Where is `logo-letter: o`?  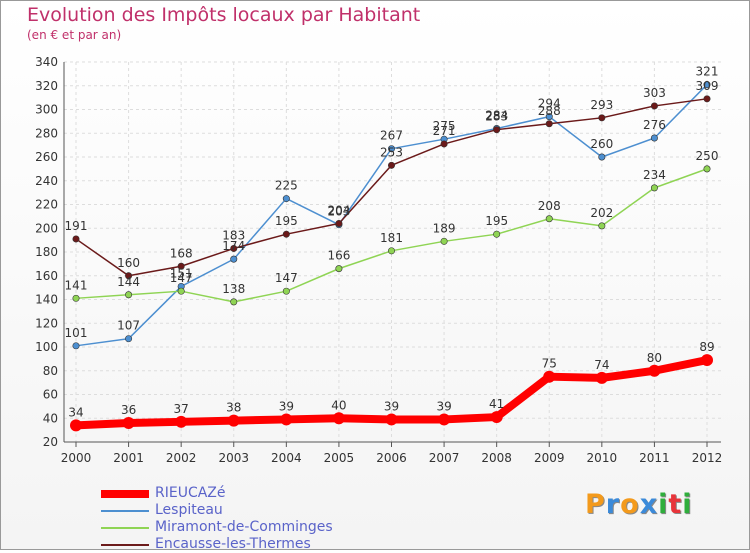
logo-letter: o is located at coordinates (630, 504).